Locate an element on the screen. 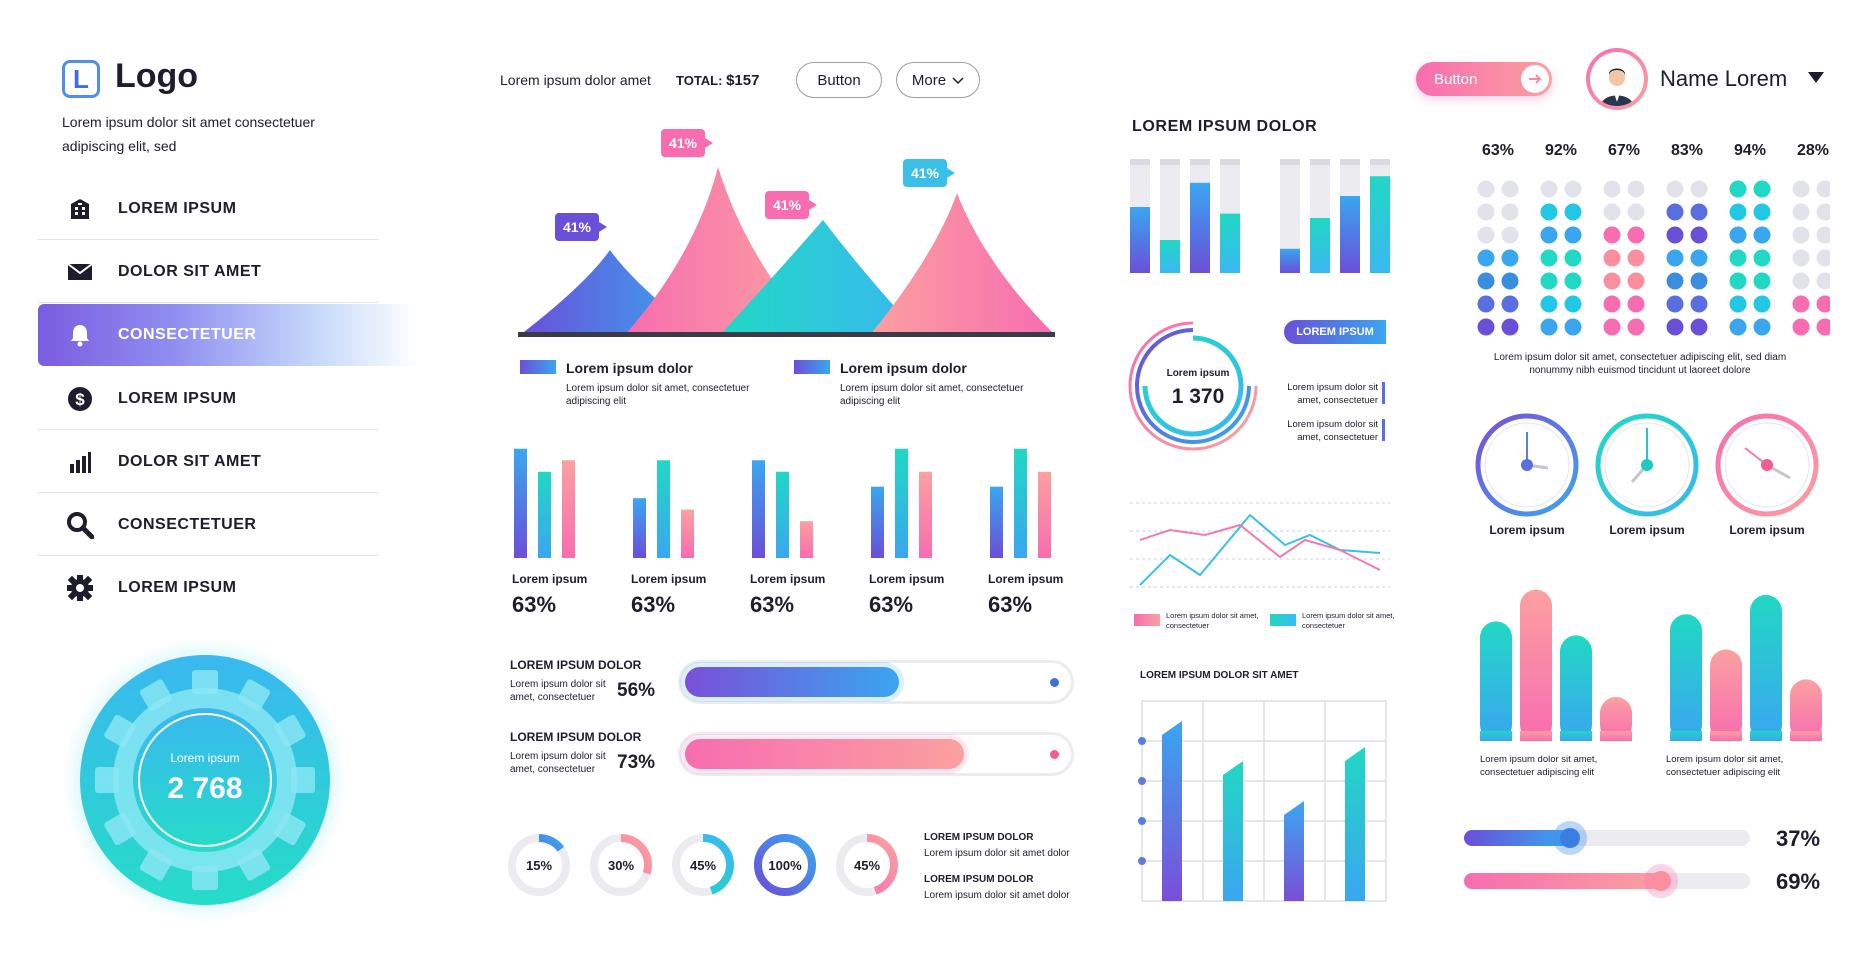  peaks-chart: 41% 41% 41% 41% is located at coordinates (790, 235).